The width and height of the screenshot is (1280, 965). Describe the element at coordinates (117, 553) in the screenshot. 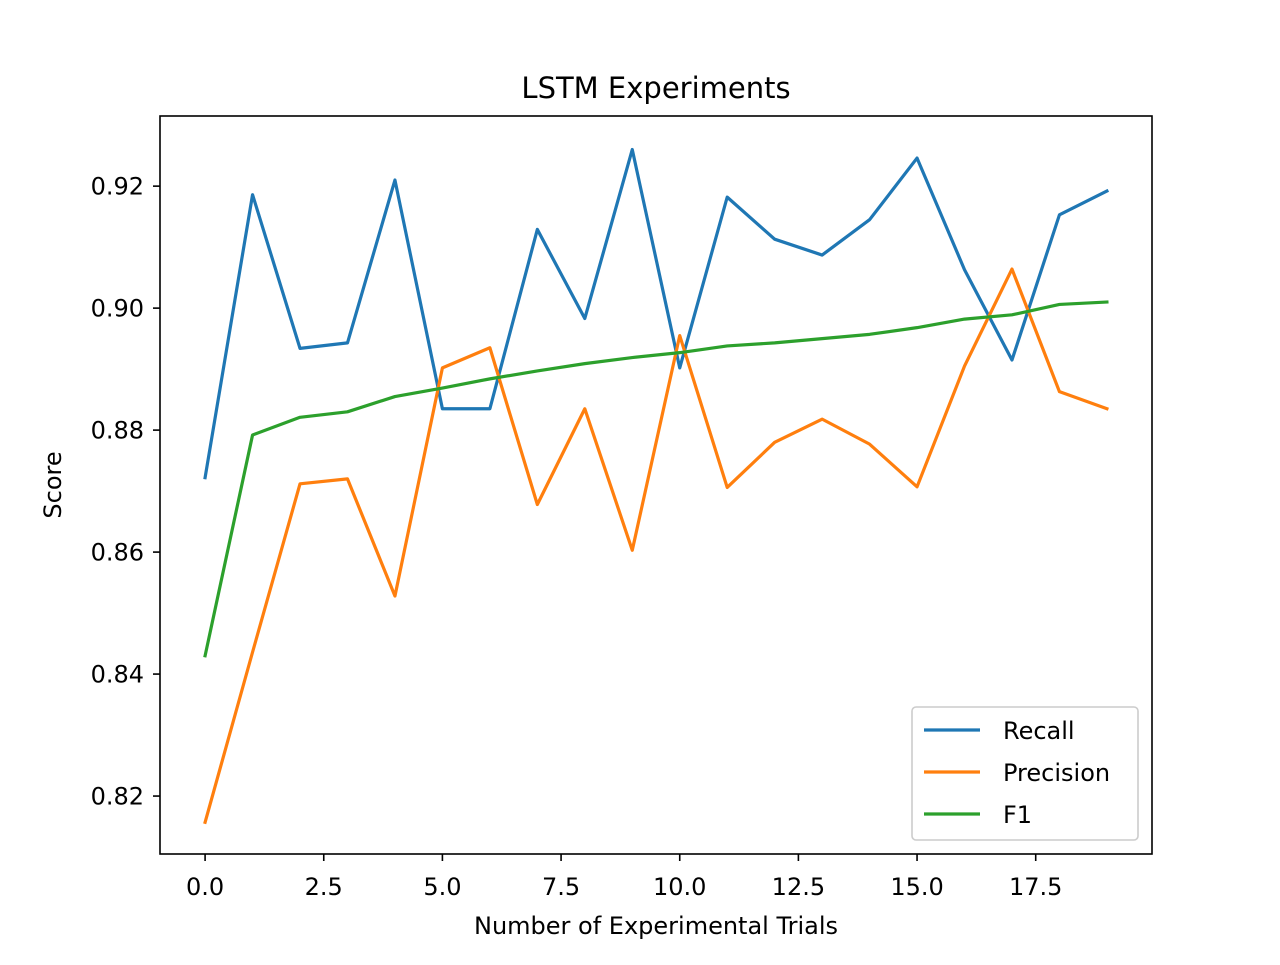

I see `y-tick-label: 0.86` at that location.